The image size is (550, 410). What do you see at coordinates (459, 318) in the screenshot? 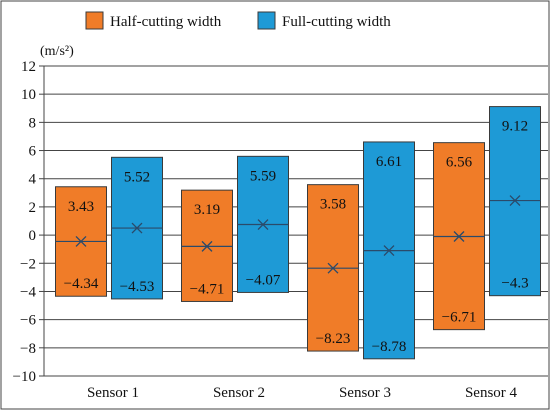
I see `min-value-label: −6.71` at bounding box center [459, 318].